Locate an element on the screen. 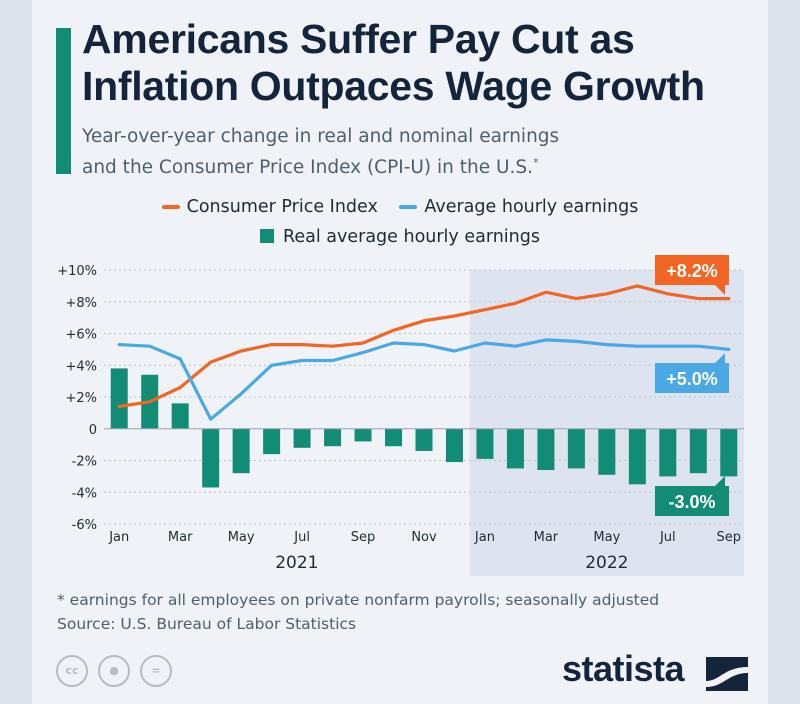 Image resolution: width=800 pixels, height=704 pixels. callout-cpi-label: +8.2% is located at coordinates (692, 271).